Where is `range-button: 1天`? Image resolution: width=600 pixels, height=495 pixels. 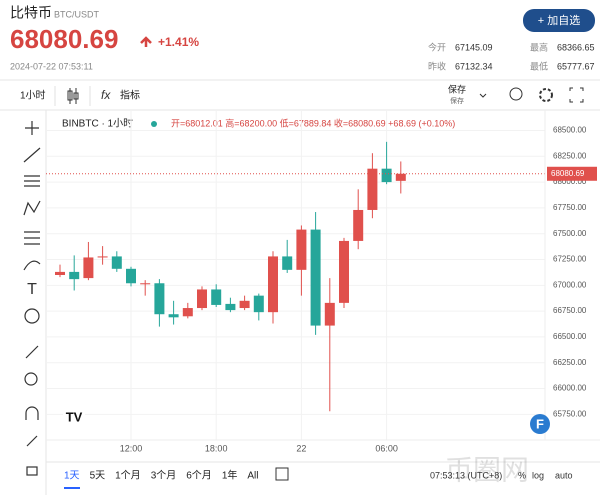
range-button: 1天 is located at coordinates (72, 476).